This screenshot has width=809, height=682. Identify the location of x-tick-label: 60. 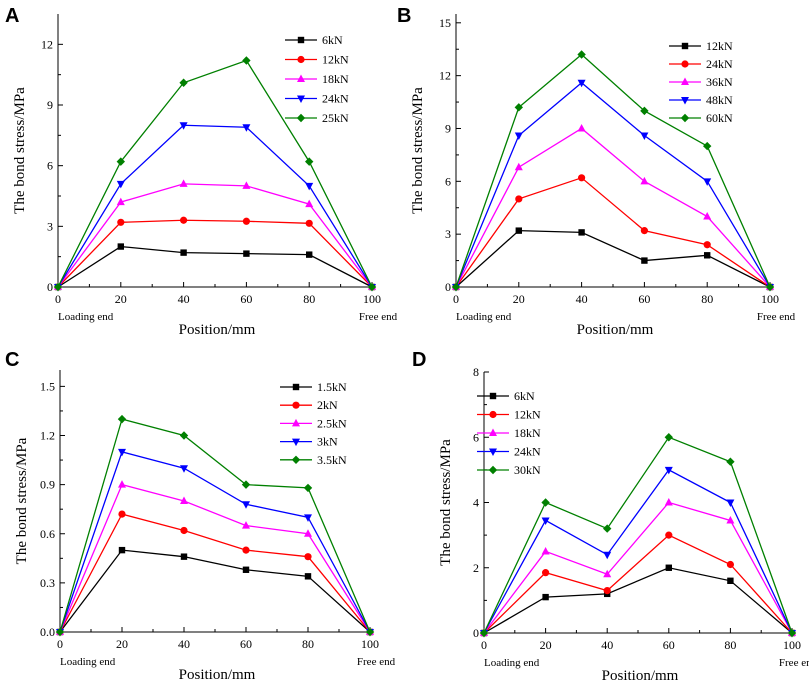
(246, 299).